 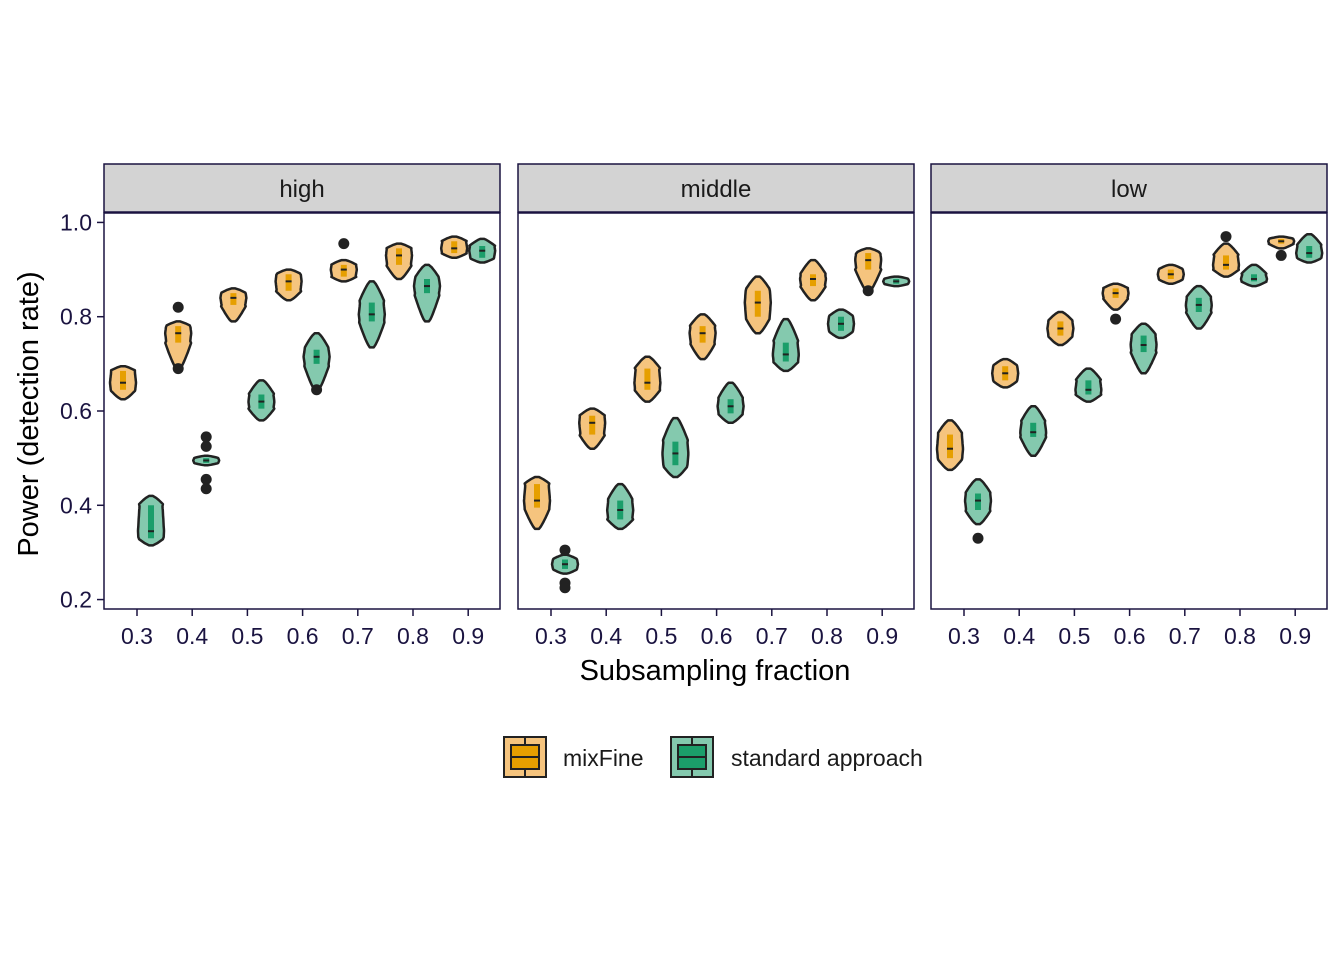 What do you see at coordinates (827, 758) in the screenshot?
I see `legend-label: standard approach` at bounding box center [827, 758].